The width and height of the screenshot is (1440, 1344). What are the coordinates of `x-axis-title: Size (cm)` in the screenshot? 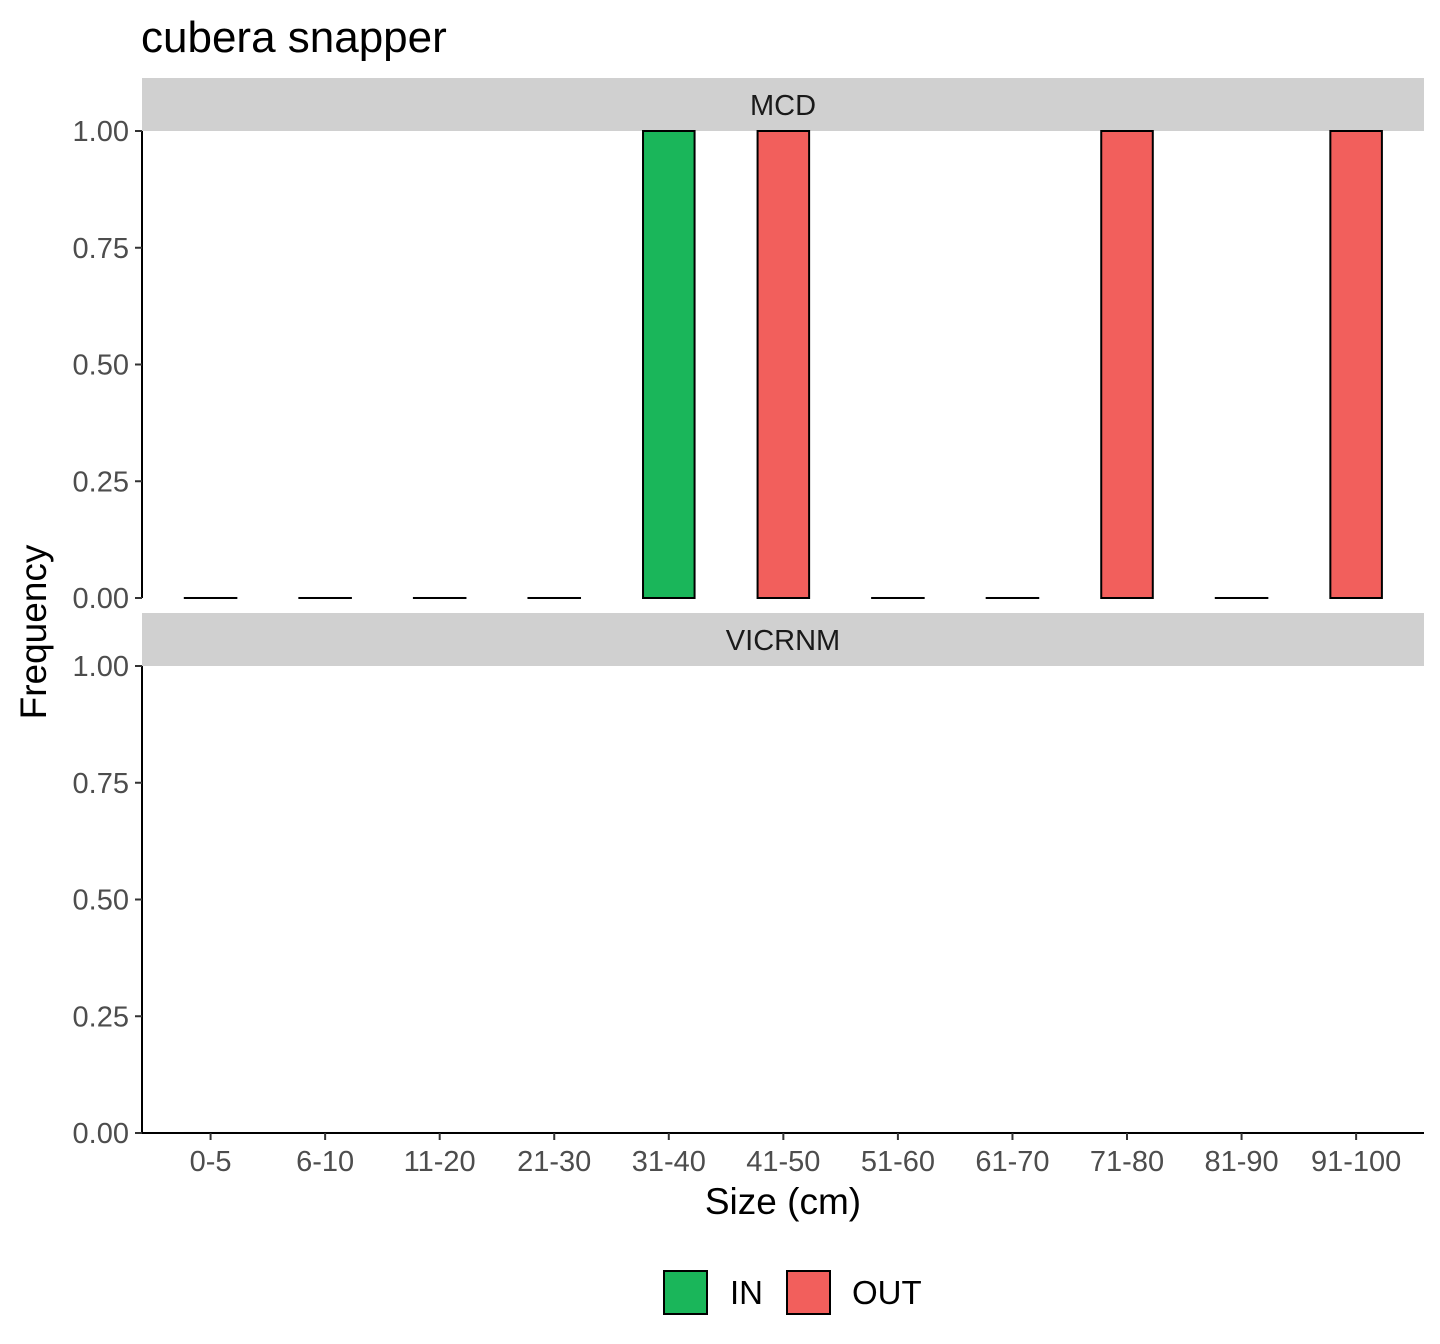 It's located at (783, 1201).